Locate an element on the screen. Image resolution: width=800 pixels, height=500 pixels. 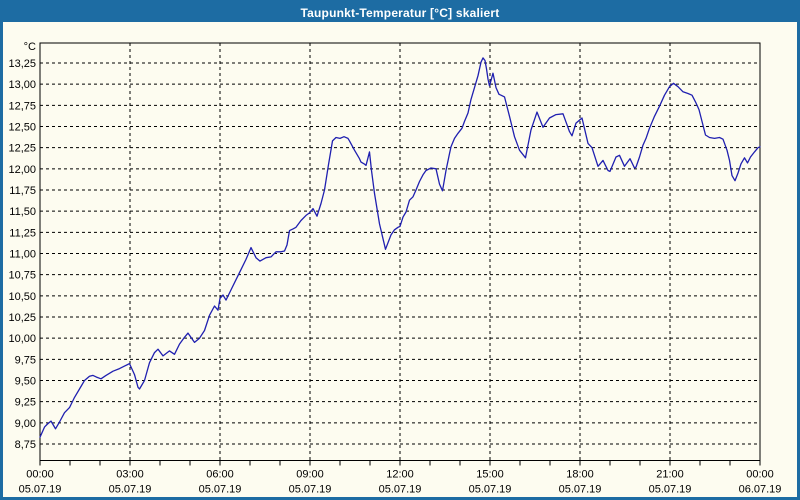
y-tick-label: 11,75 is located at coordinates (22, 191).